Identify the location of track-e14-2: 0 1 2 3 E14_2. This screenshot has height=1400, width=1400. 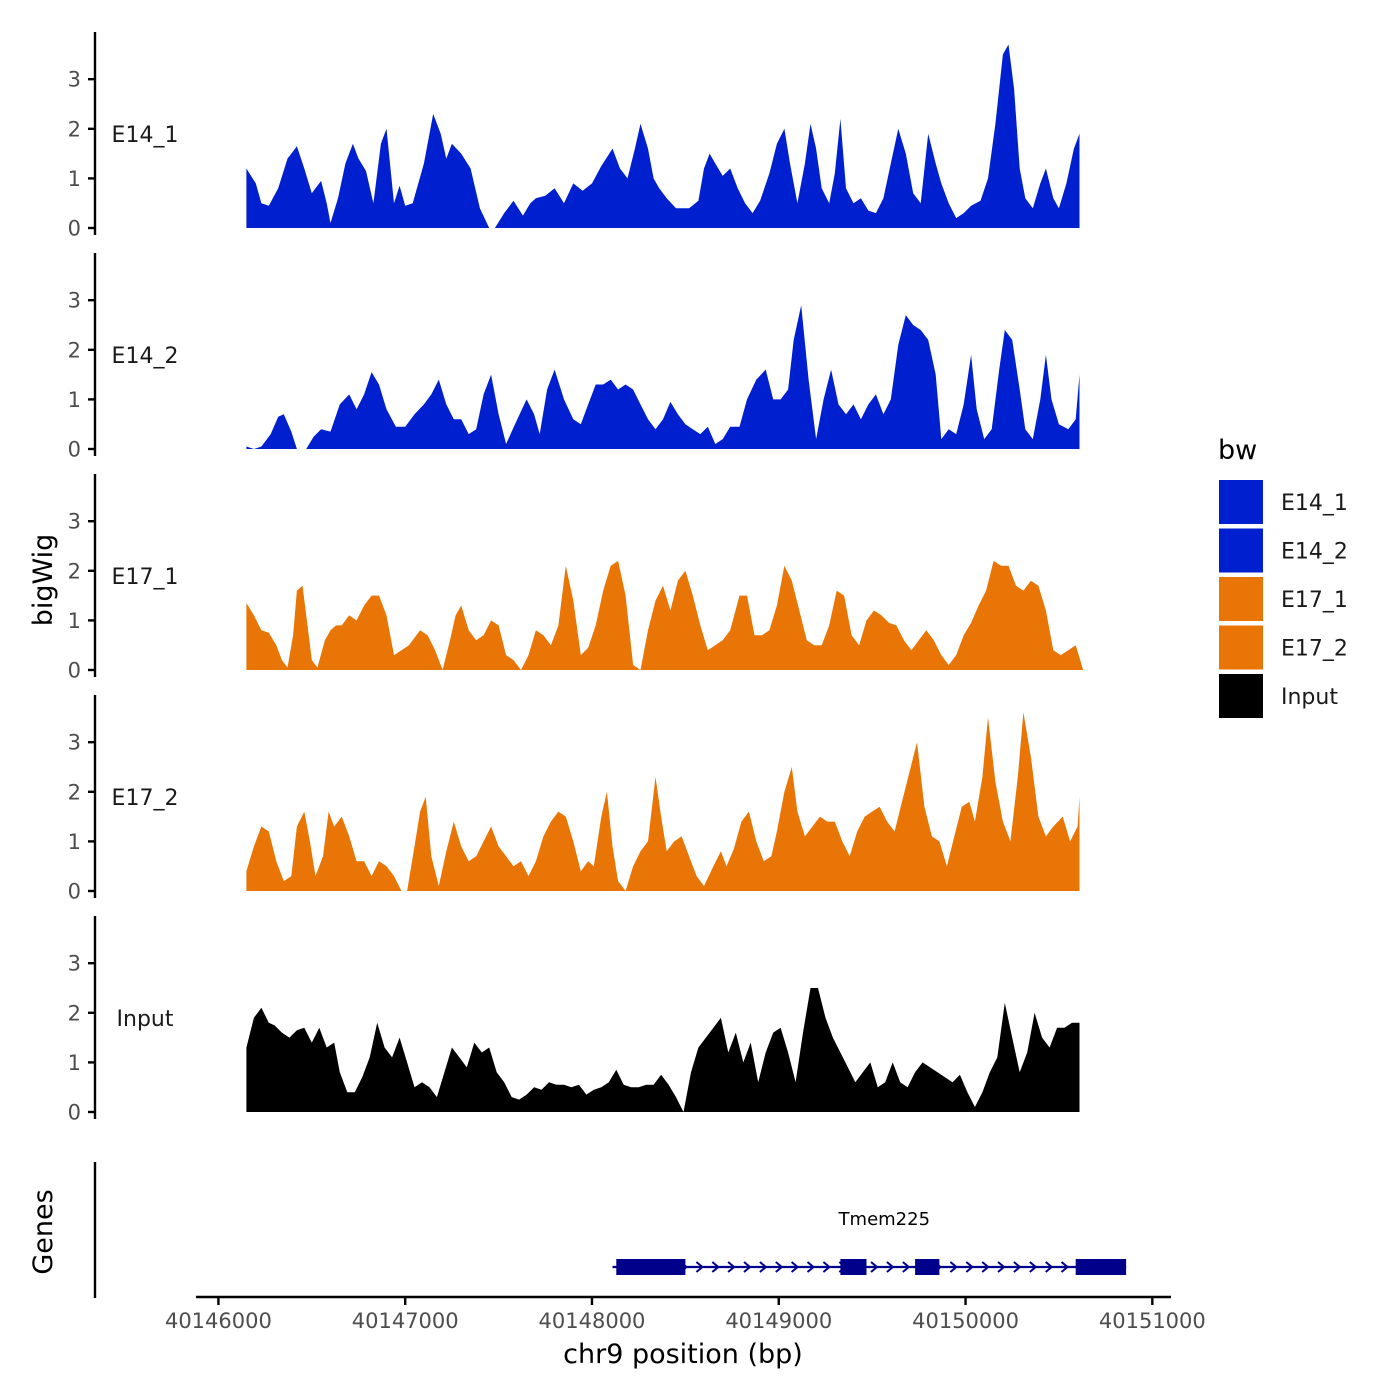
(574, 357).